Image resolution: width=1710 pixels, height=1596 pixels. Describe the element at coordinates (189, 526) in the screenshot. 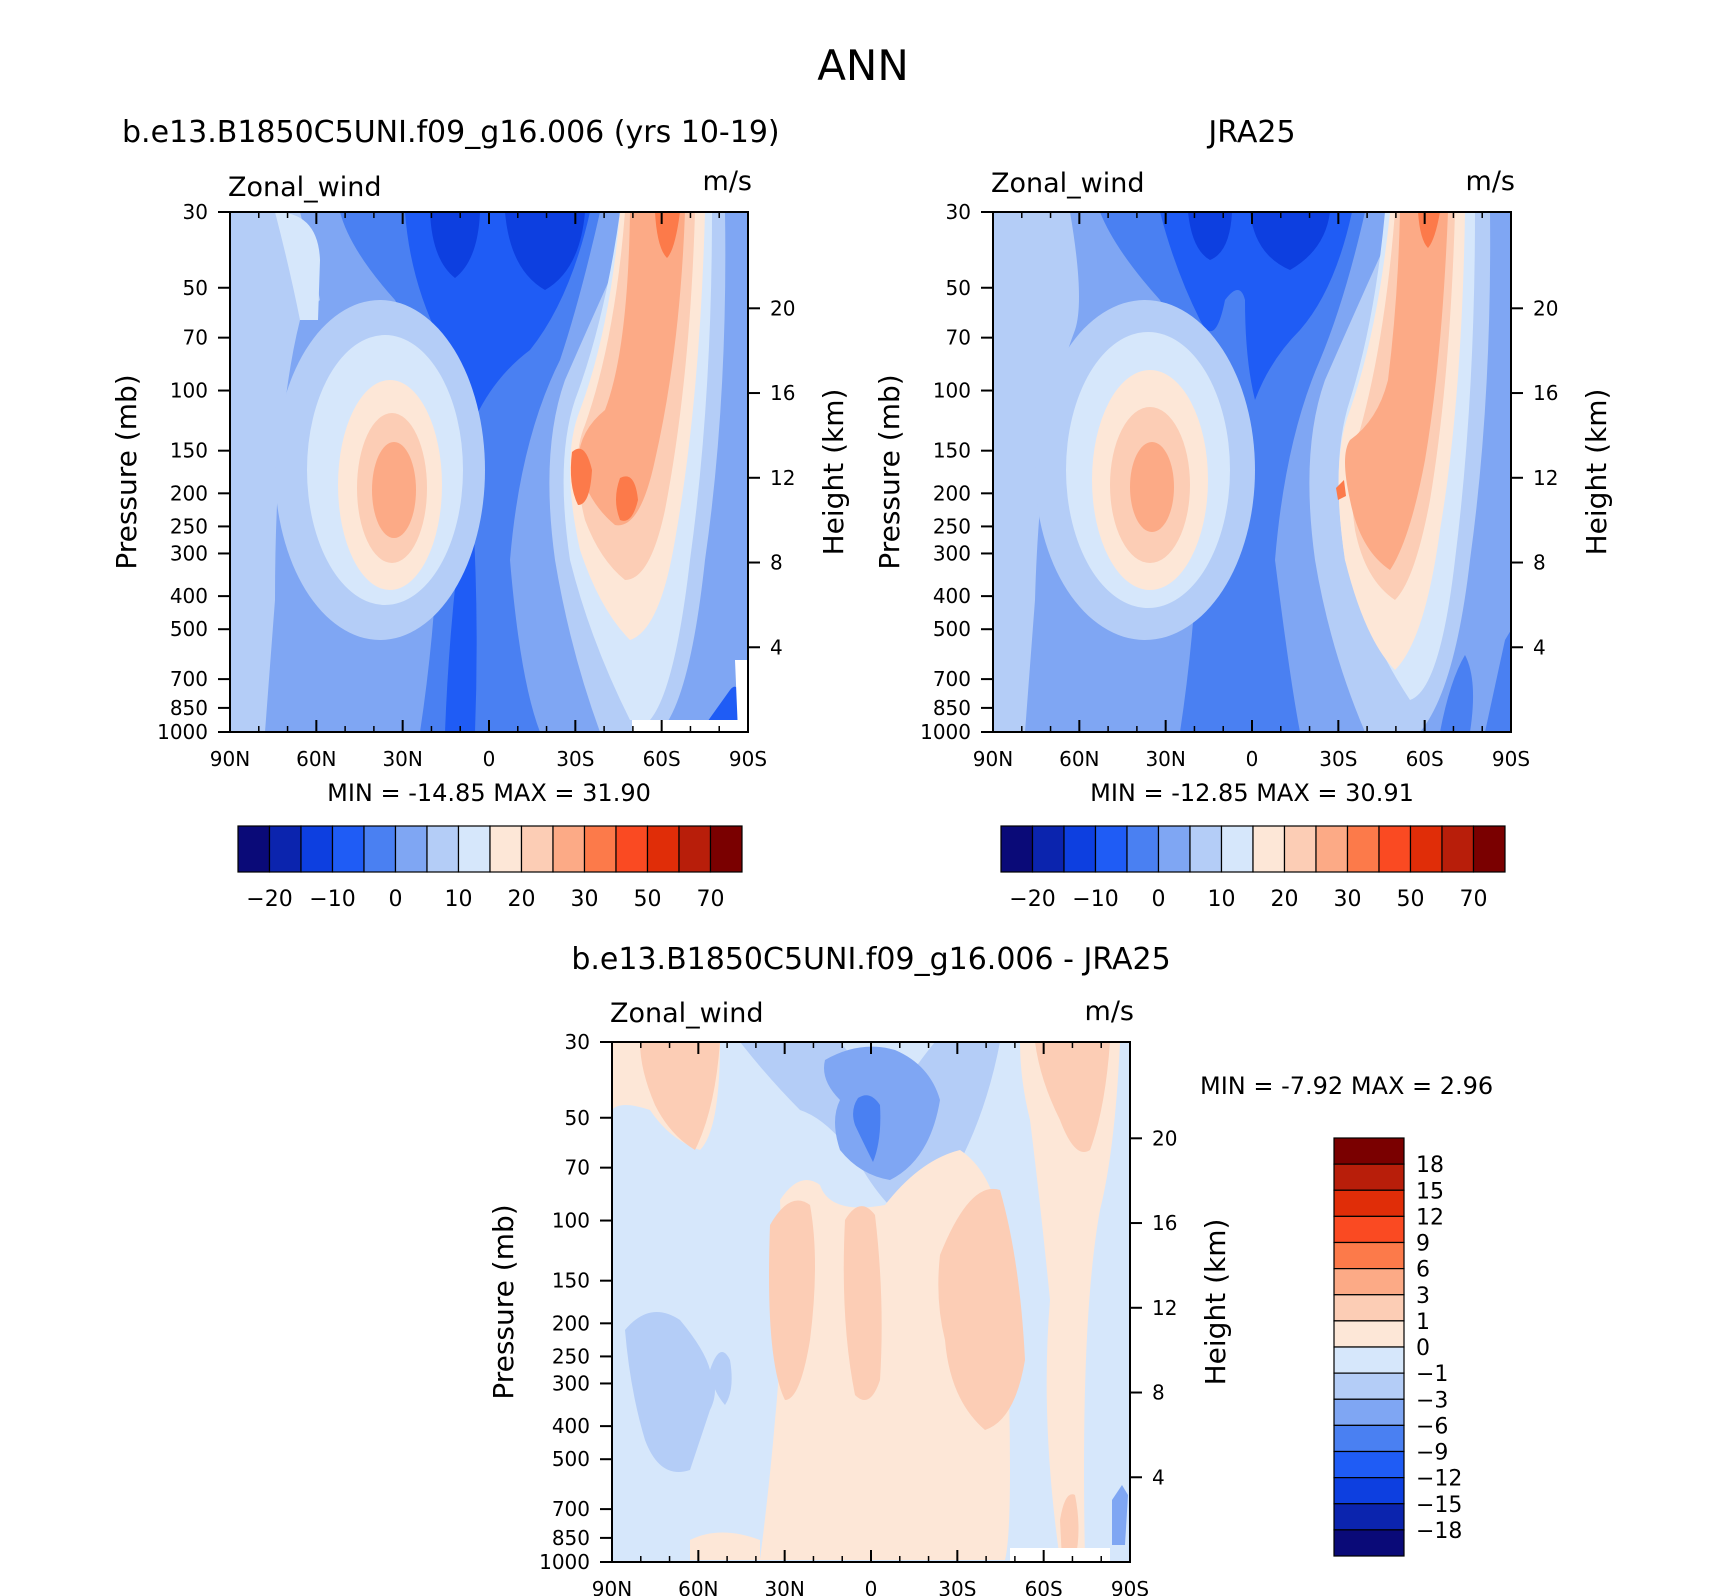

I see `y-tick-label: 250` at that location.